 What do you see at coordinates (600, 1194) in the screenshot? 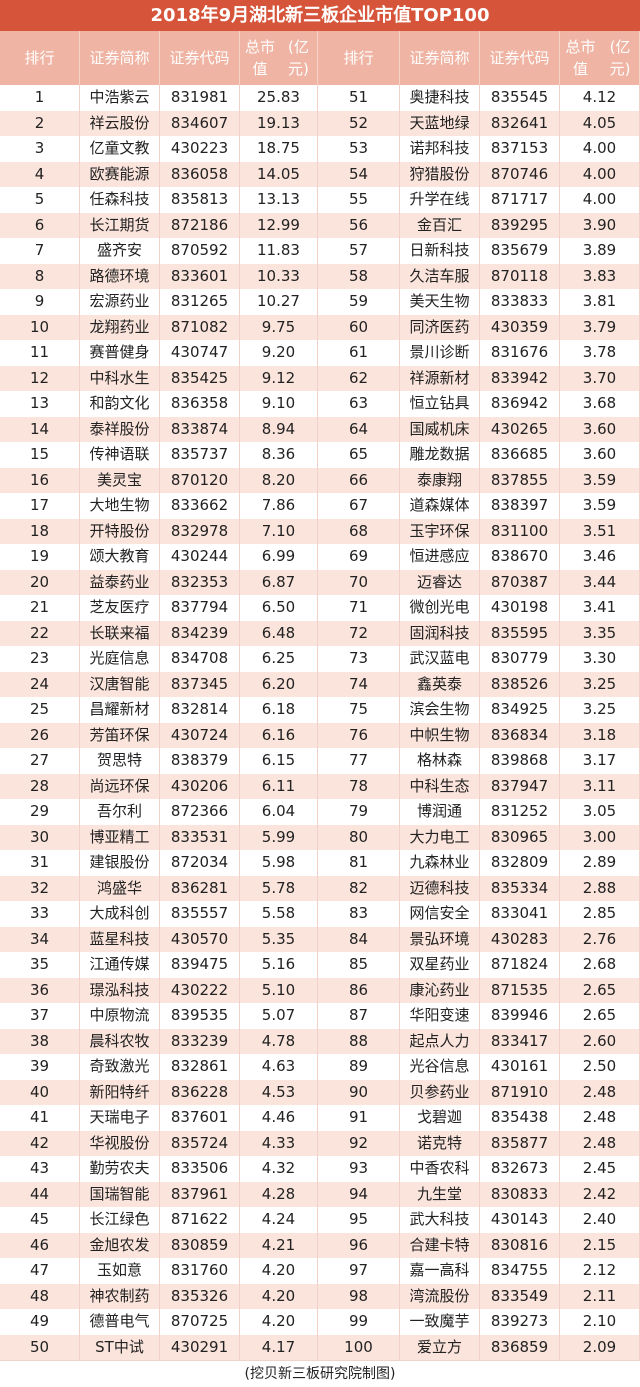
I see `market-cap-cell: 2.42` at bounding box center [600, 1194].